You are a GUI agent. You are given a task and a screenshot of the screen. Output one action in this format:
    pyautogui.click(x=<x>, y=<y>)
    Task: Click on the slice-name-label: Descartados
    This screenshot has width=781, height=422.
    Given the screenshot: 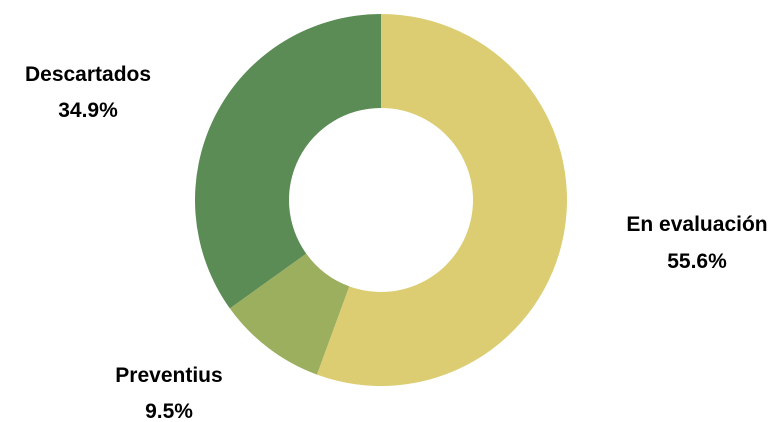 What is the action you would take?
    pyautogui.click(x=88, y=74)
    